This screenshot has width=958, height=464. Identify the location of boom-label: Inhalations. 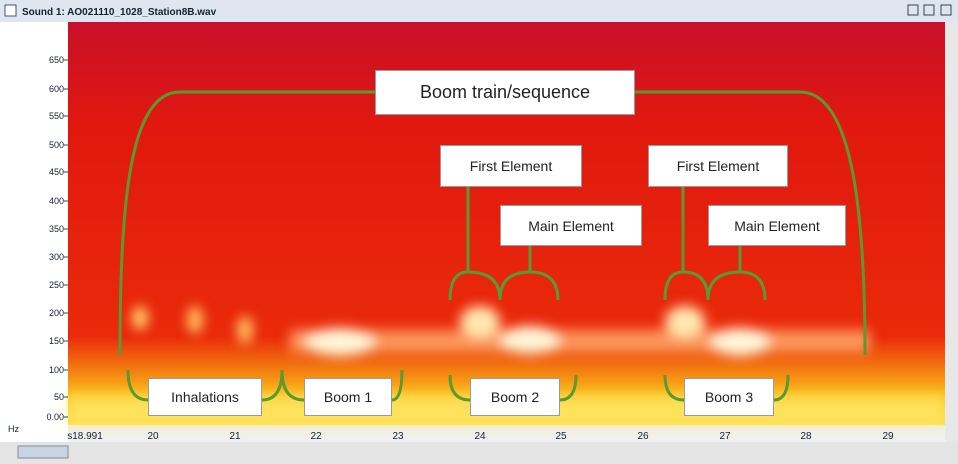
(205, 397).